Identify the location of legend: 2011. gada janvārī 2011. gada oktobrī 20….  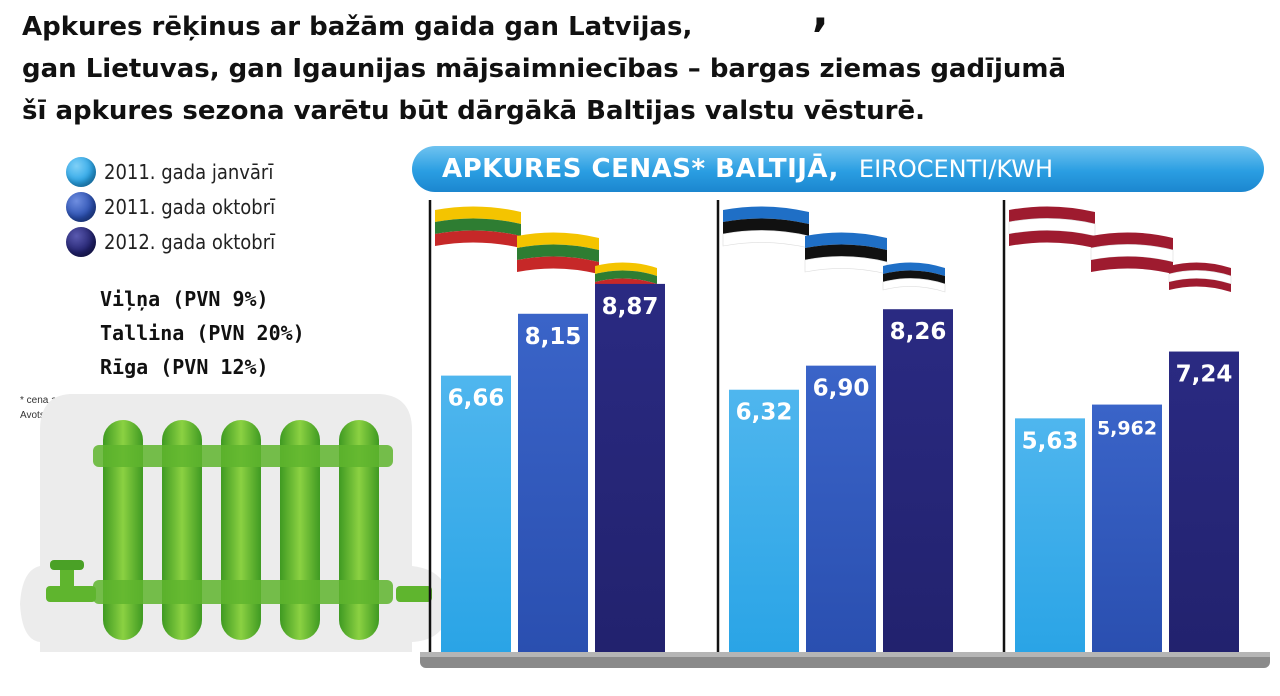
(170, 206).